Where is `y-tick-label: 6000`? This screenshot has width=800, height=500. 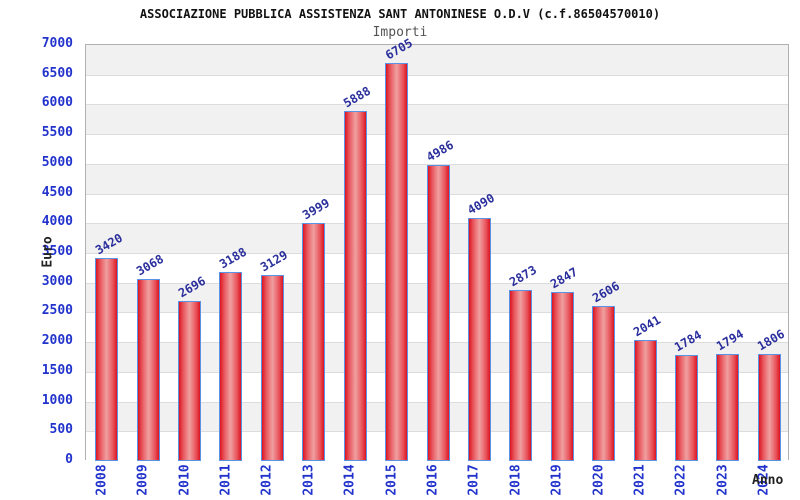 y-tick-label: 6000 is located at coordinates (57, 103).